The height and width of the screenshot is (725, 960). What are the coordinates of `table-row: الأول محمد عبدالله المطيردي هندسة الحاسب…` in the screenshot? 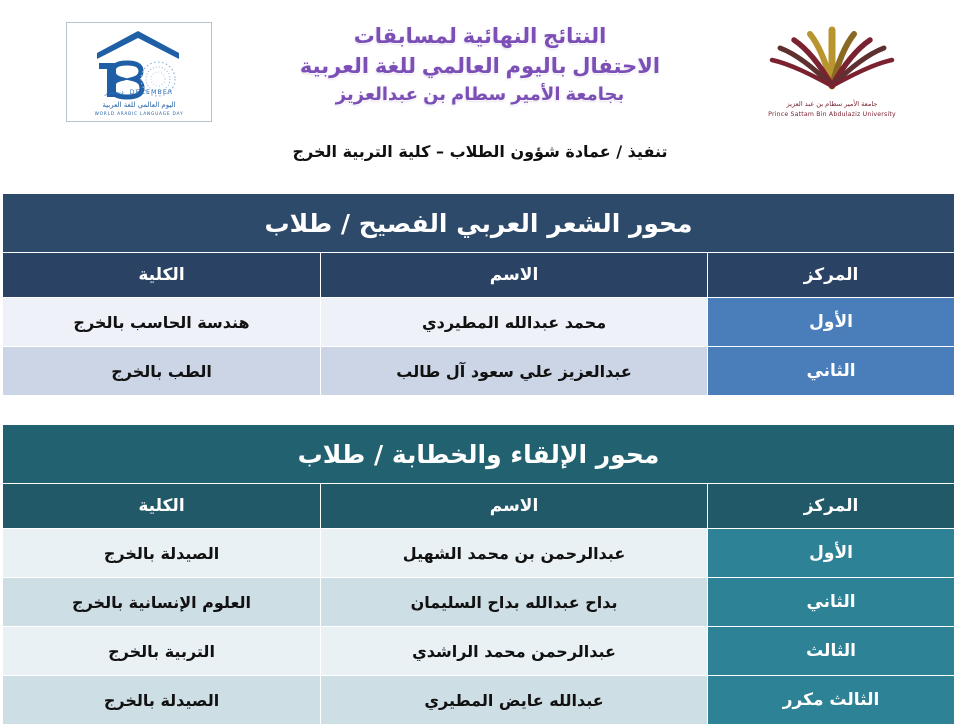 It's located at (478, 322).